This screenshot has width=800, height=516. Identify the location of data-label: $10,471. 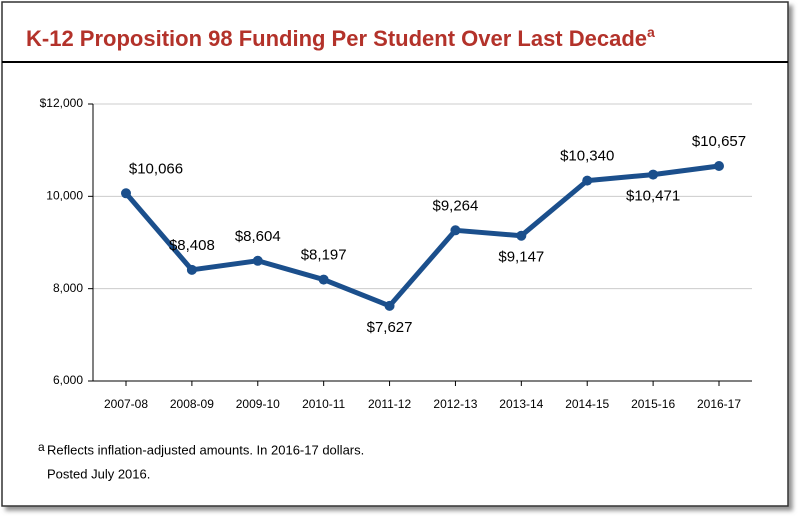
(653, 196).